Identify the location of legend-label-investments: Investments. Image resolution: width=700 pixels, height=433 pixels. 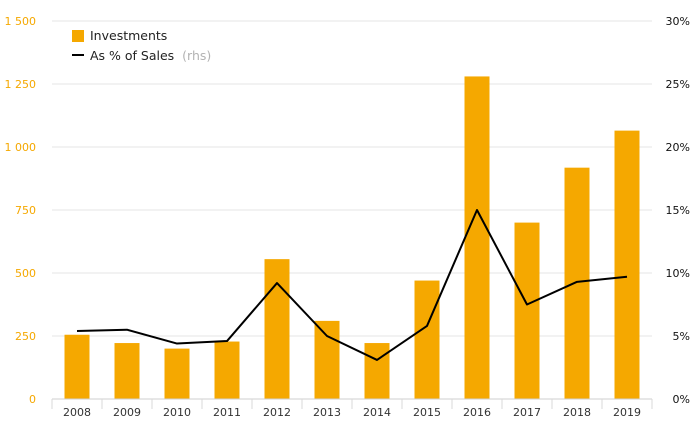
(128, 35).